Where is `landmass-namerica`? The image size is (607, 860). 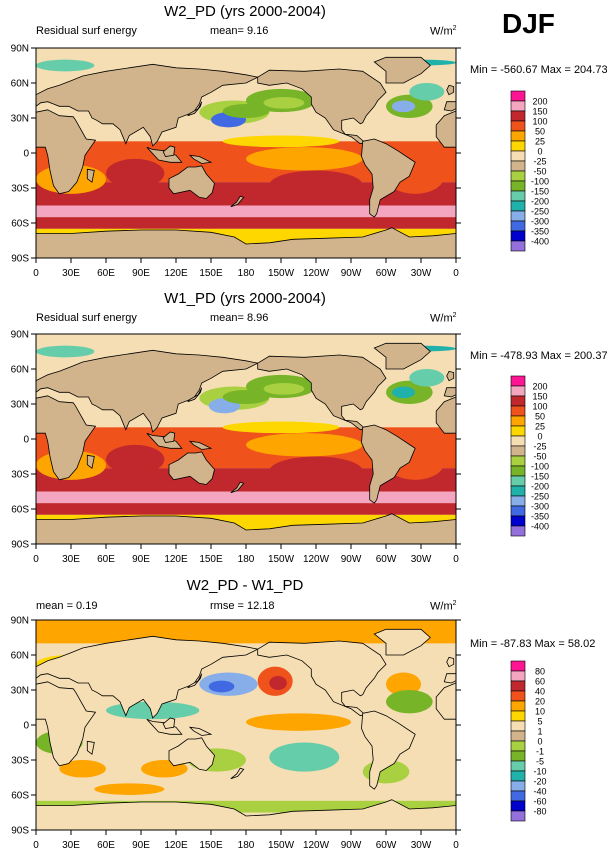 landmass-namerica is located at coordinates (322, 392).